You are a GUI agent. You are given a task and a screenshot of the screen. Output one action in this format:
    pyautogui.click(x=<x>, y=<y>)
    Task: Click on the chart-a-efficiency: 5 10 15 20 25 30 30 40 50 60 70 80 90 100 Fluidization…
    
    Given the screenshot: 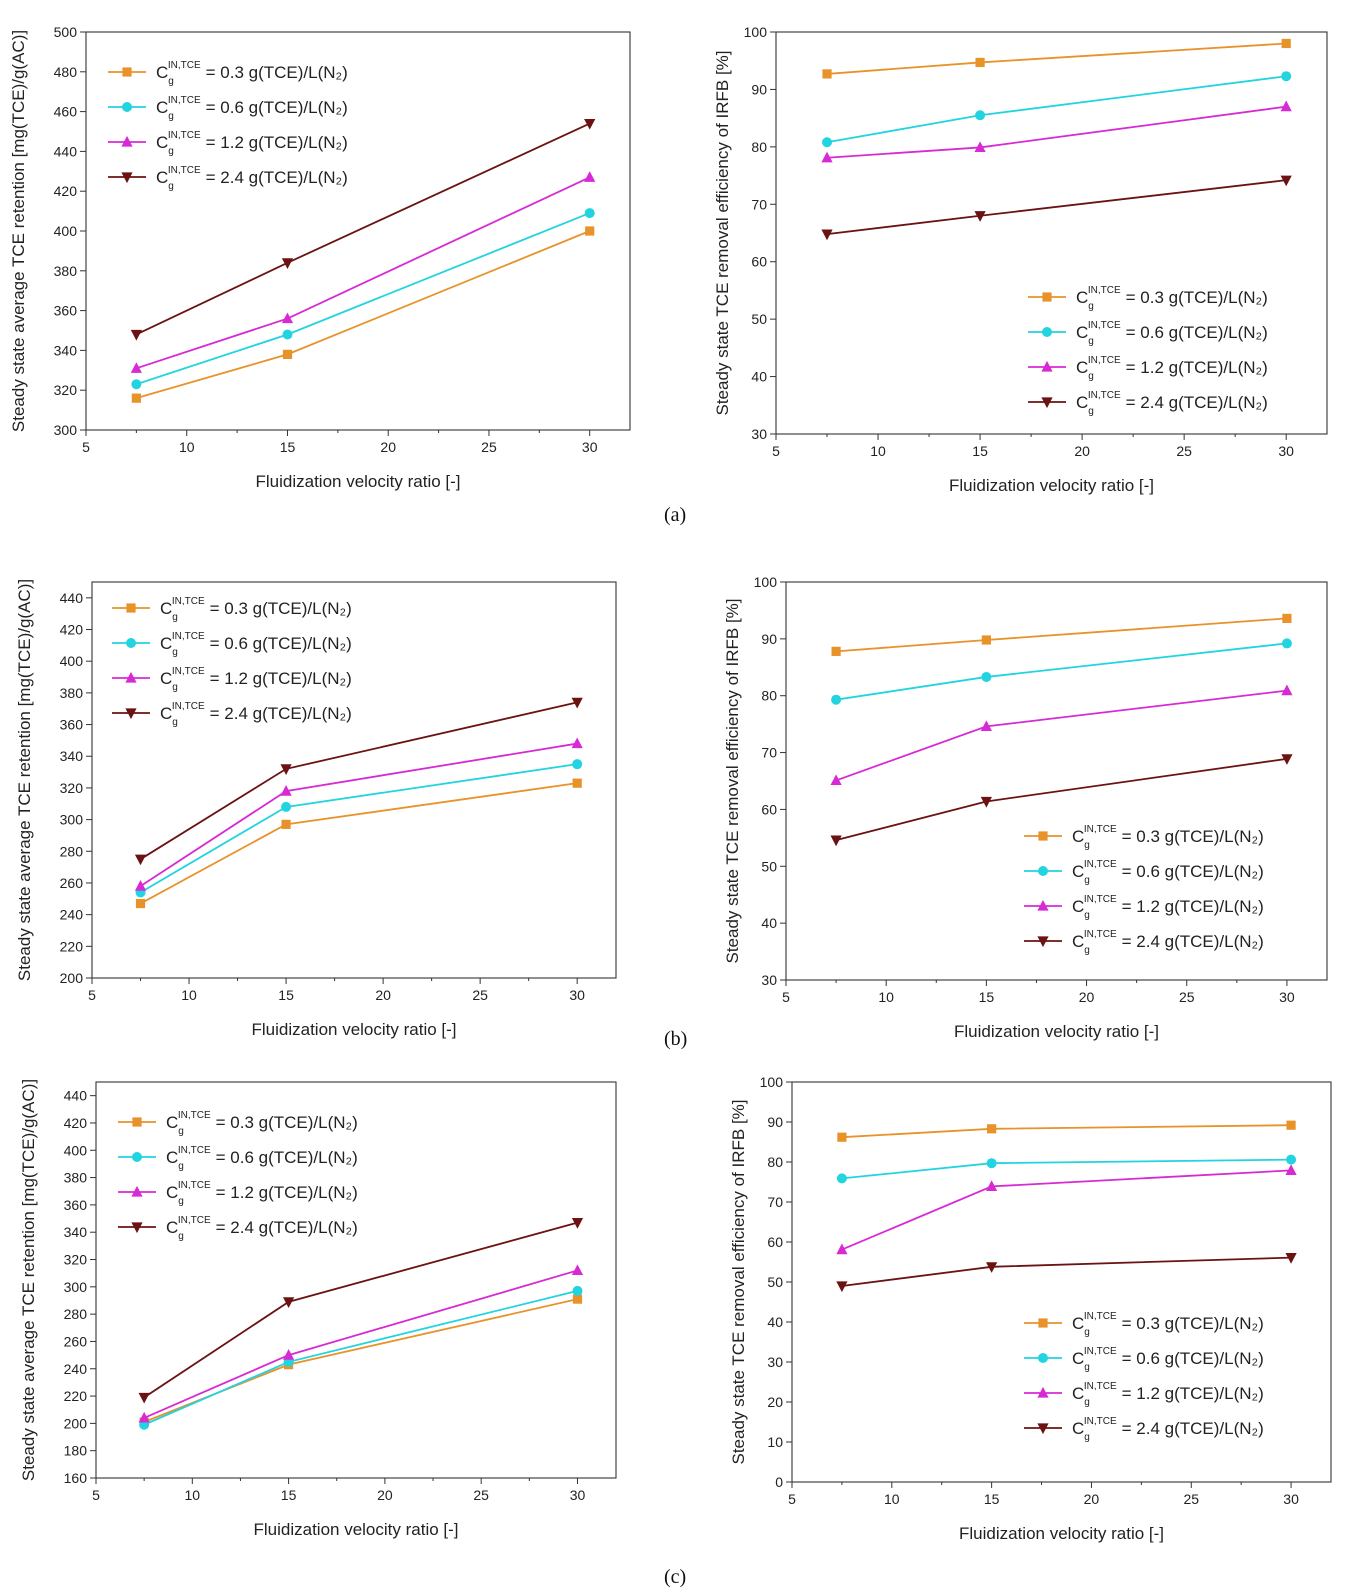 What is the action you would take?
    pyautogui.click(x=1020, y=259)
    